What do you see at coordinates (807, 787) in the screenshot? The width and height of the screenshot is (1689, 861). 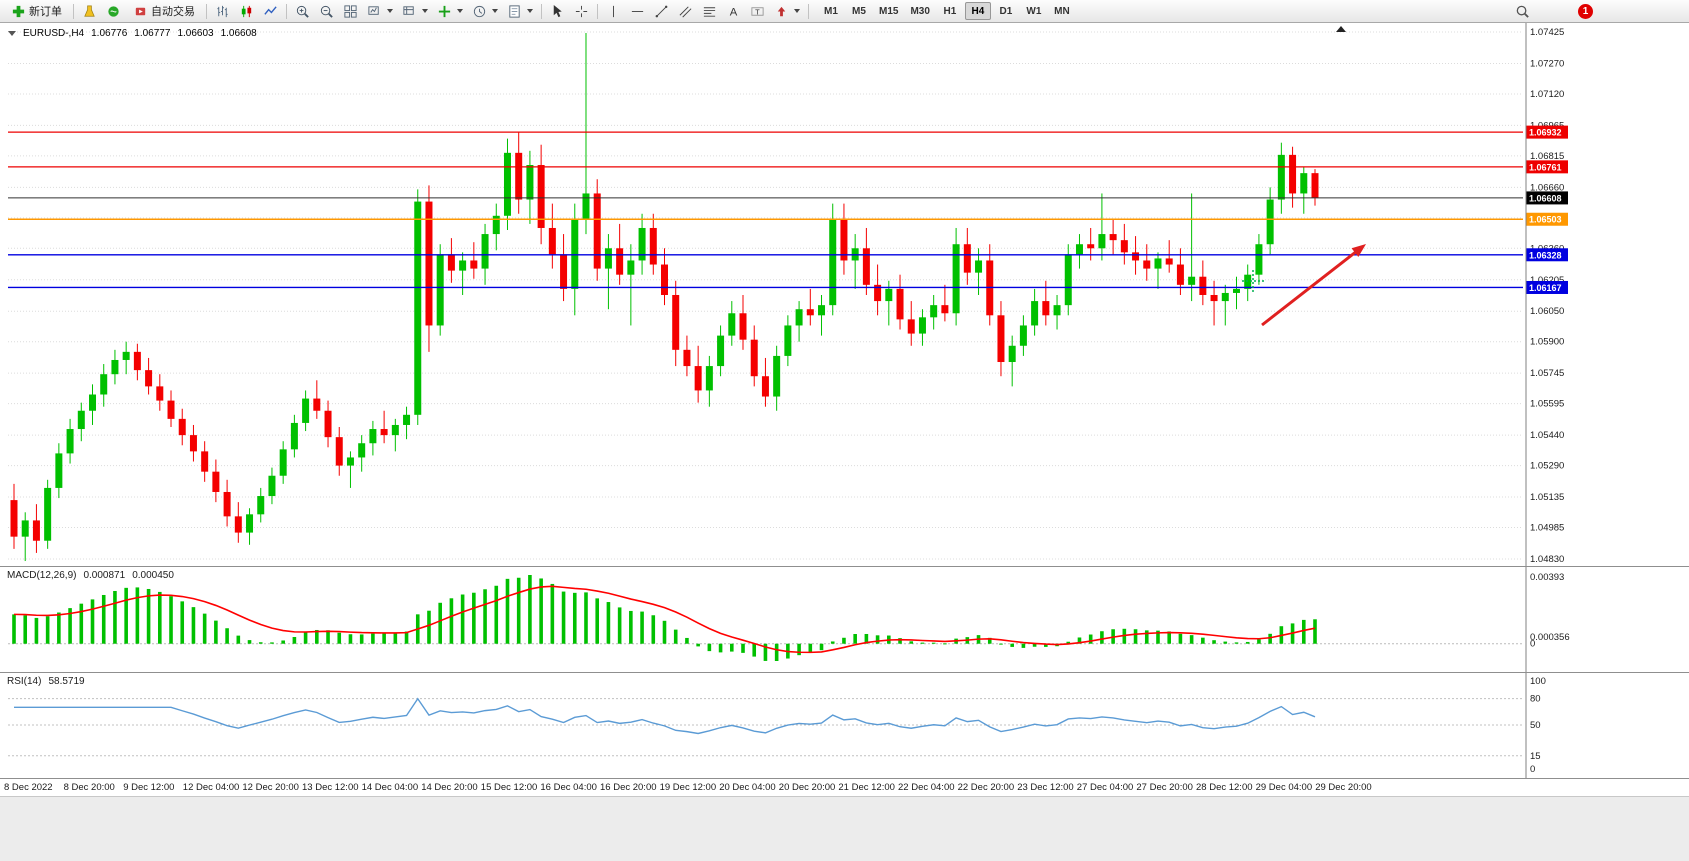 I see `time-axis-label: 20 Dec 20:00` at bounding box center [807, 787].